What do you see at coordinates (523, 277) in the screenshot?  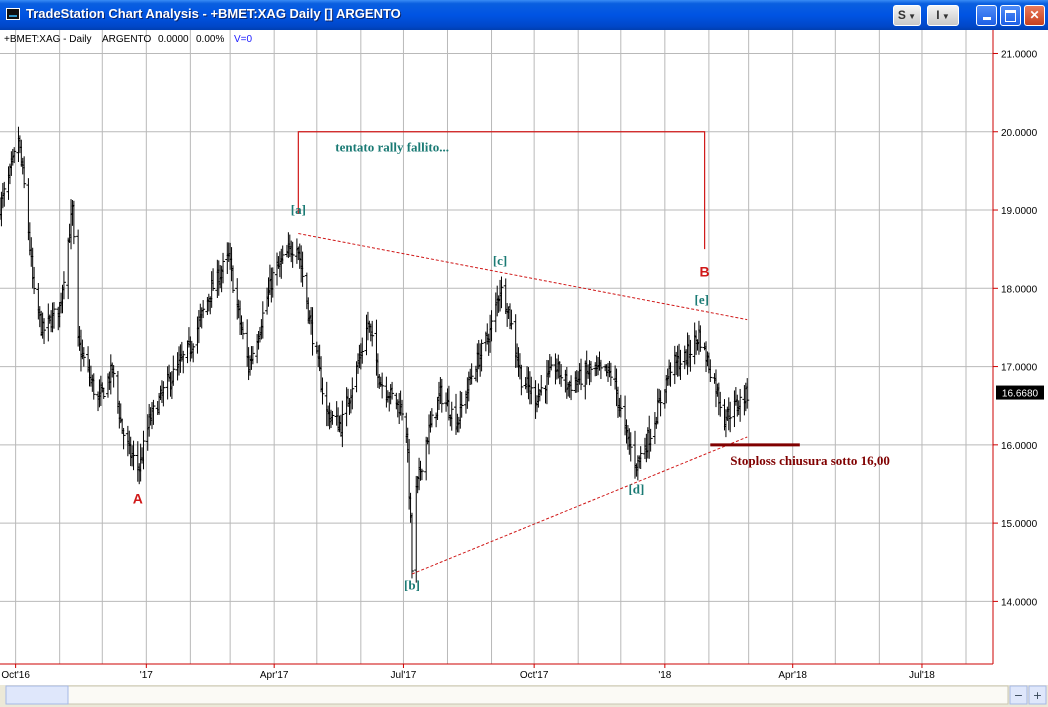 I see `trendline-upper` at bounding box center [523, 277].